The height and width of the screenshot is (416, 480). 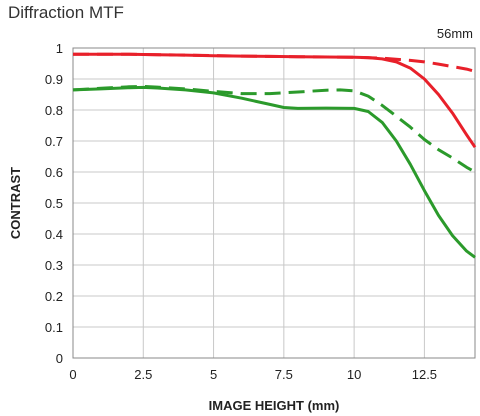 I want to click on y-tick-label: 0.2, so click(x=54, y=296).